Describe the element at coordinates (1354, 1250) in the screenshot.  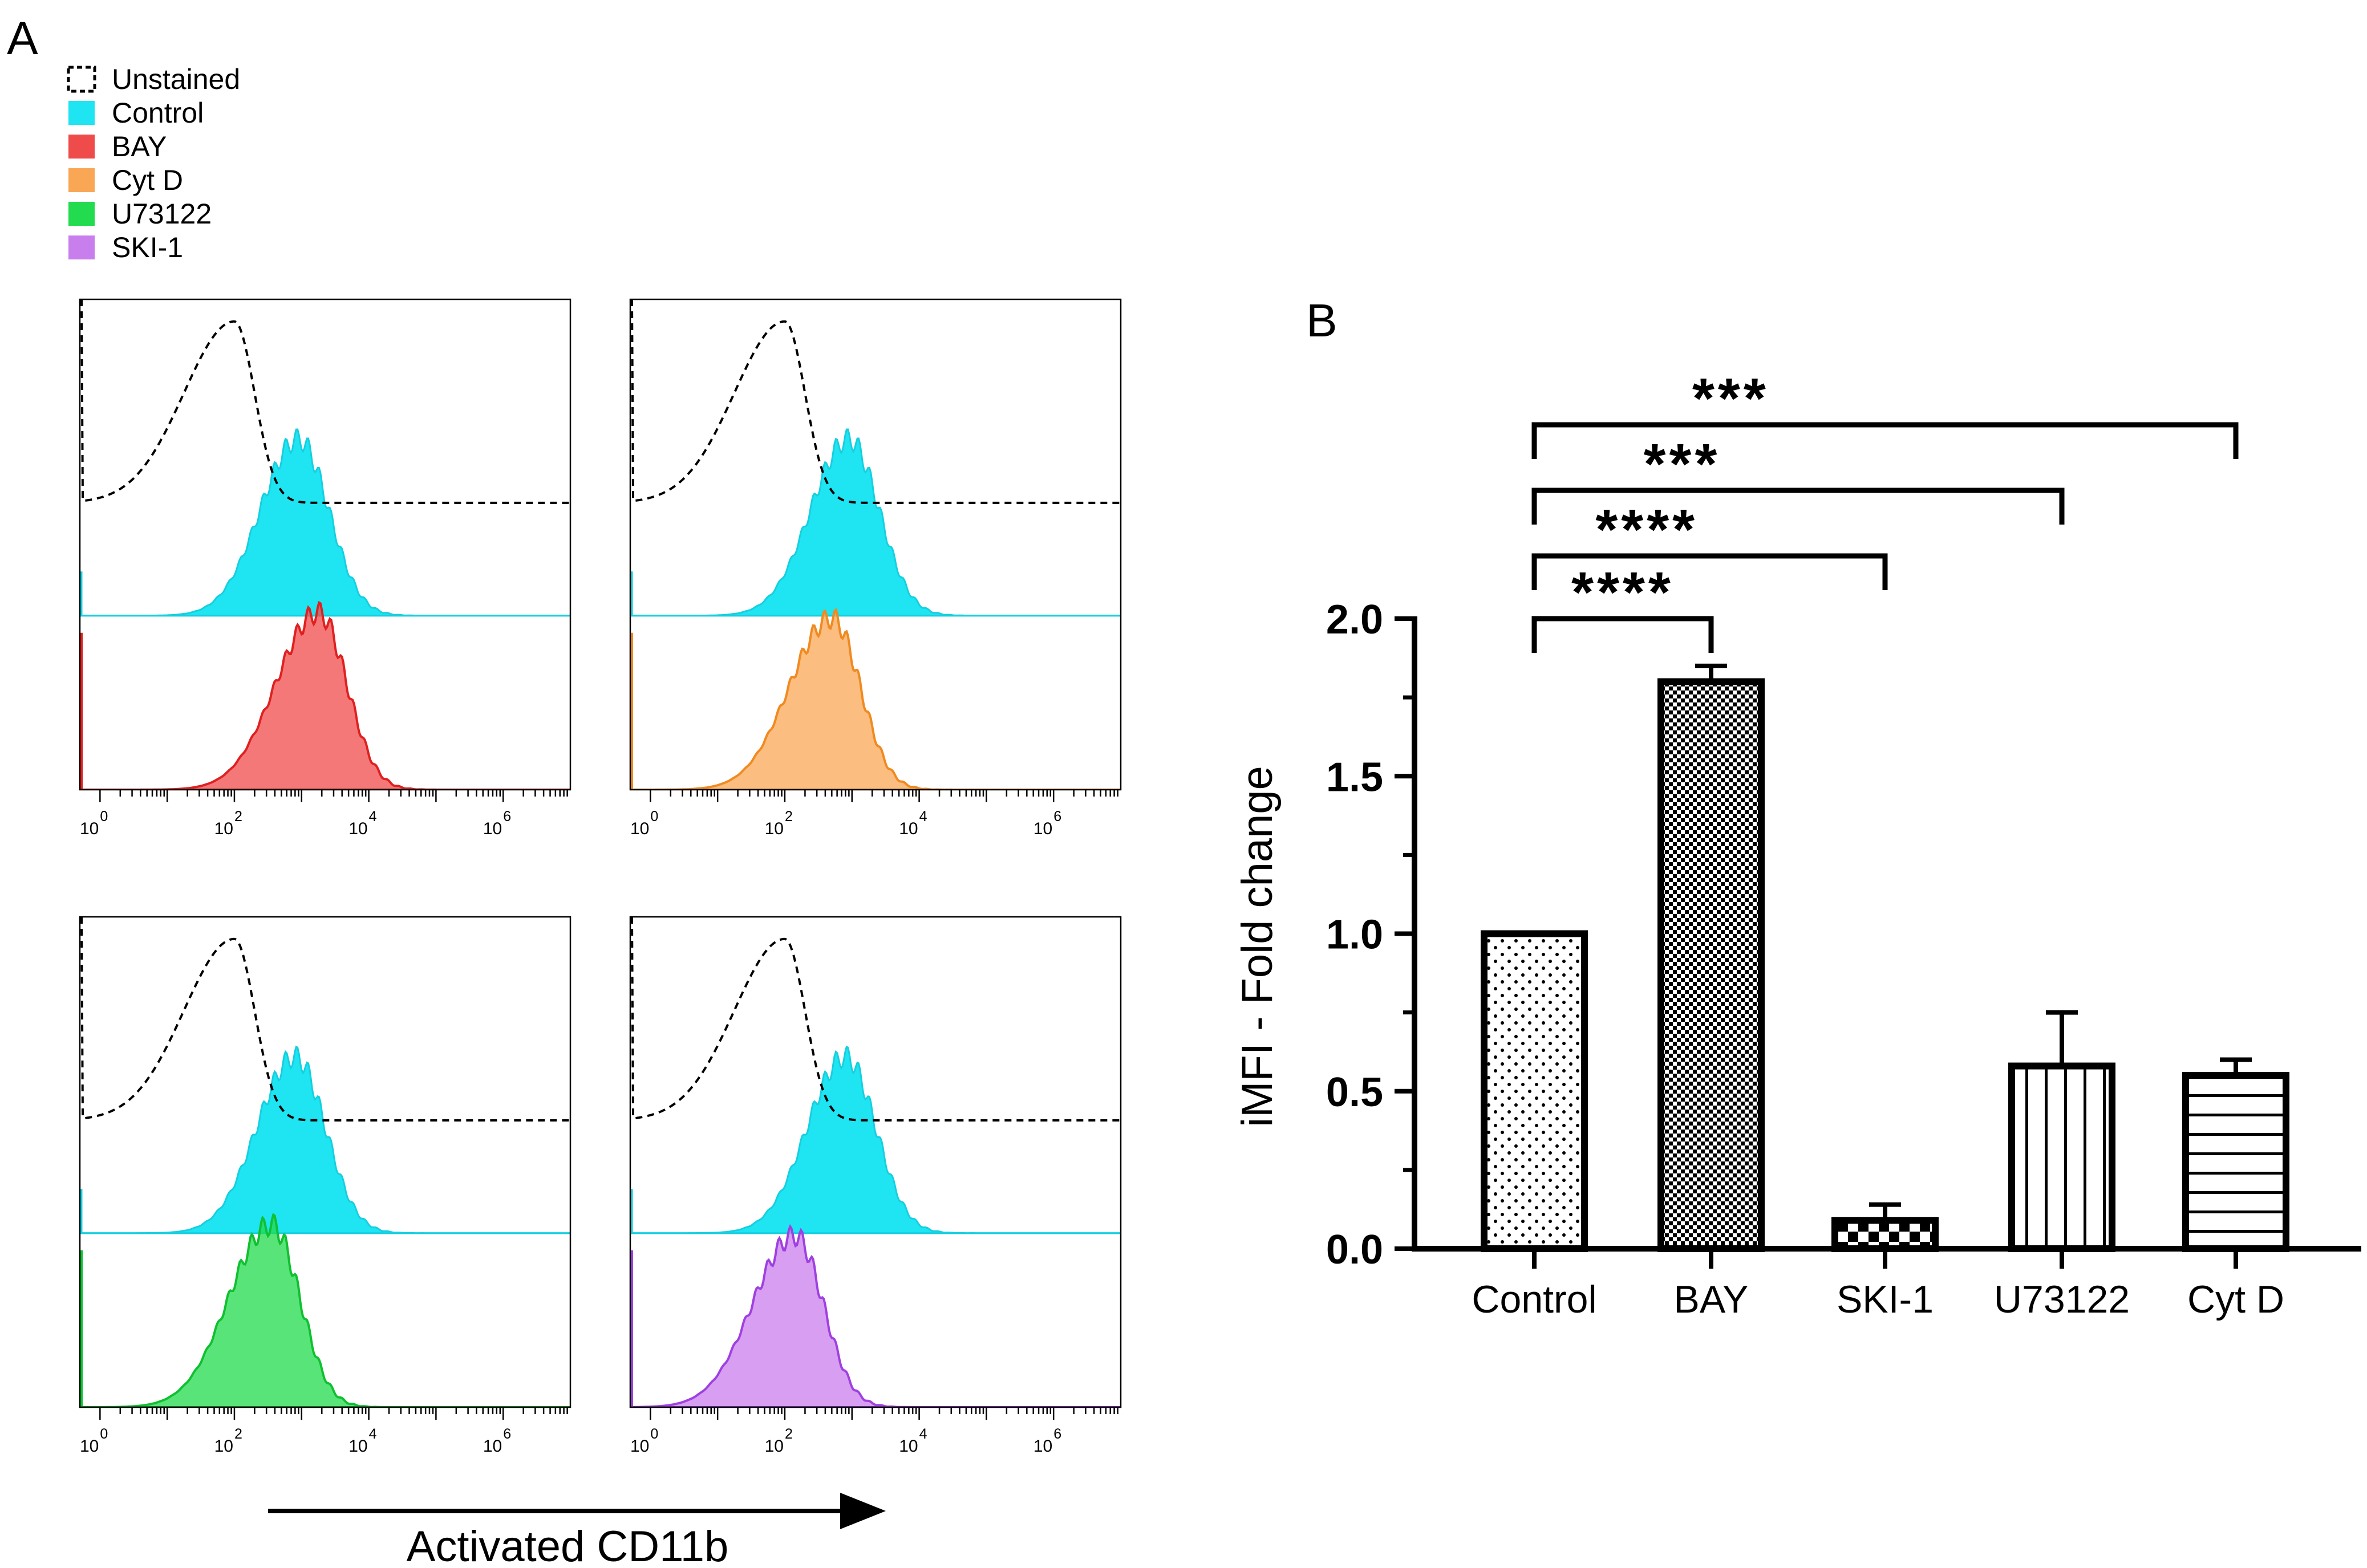
I see `y-tick-label: 0.0` at that location.